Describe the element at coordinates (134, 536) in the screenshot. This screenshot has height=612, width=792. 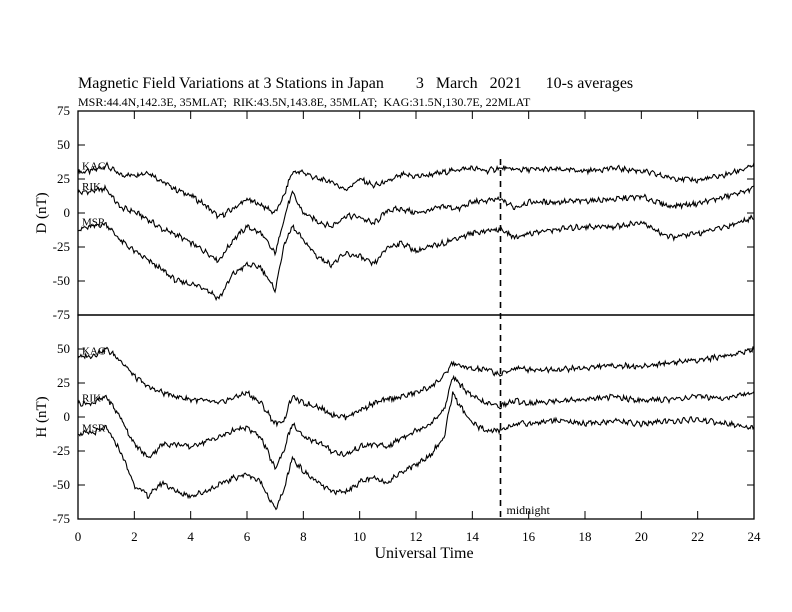
I see `x-tick-label: 2` at that location.